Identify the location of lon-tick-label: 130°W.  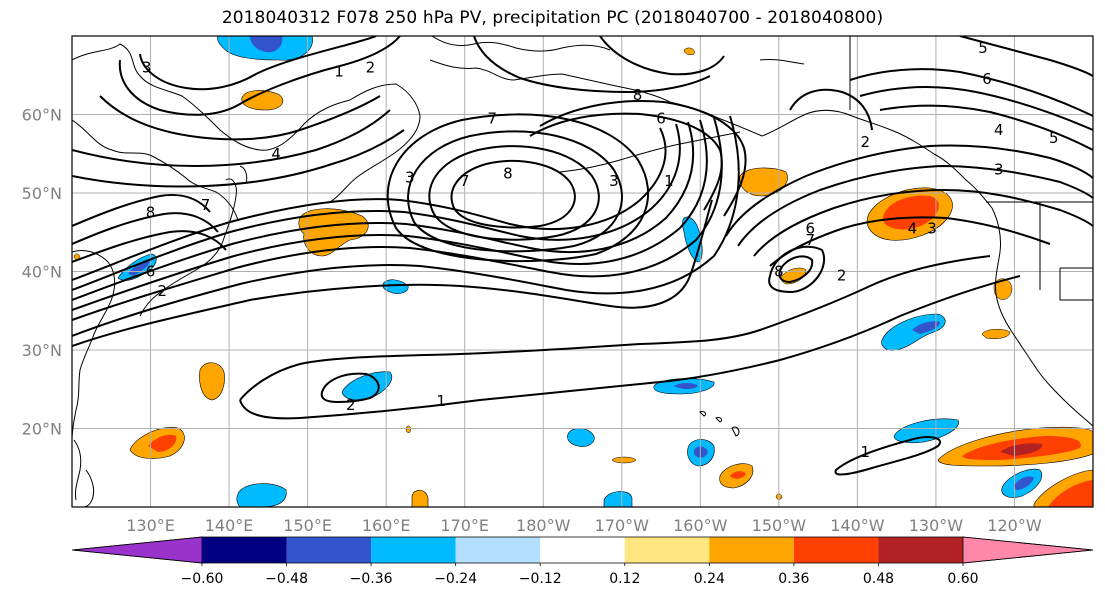
(936, 525).